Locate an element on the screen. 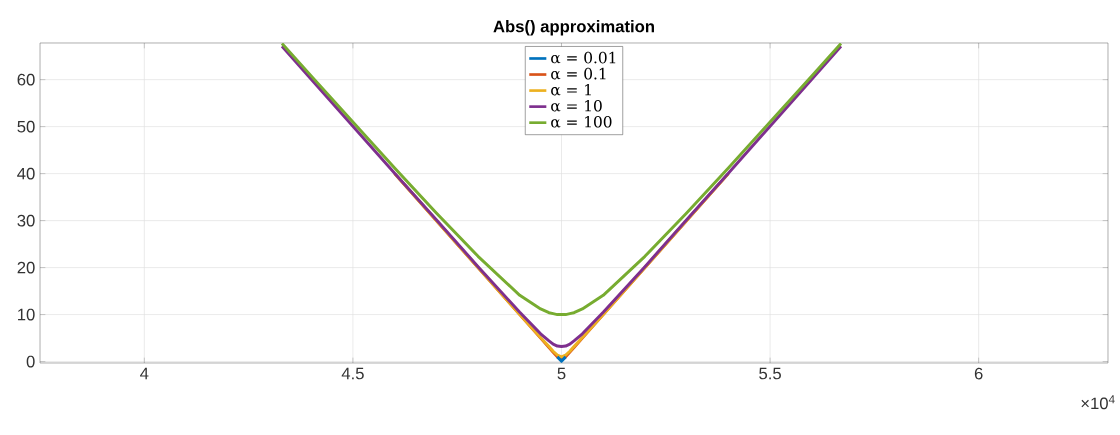  legend-label: α = 0.1 is located at coordinates (578, 73).